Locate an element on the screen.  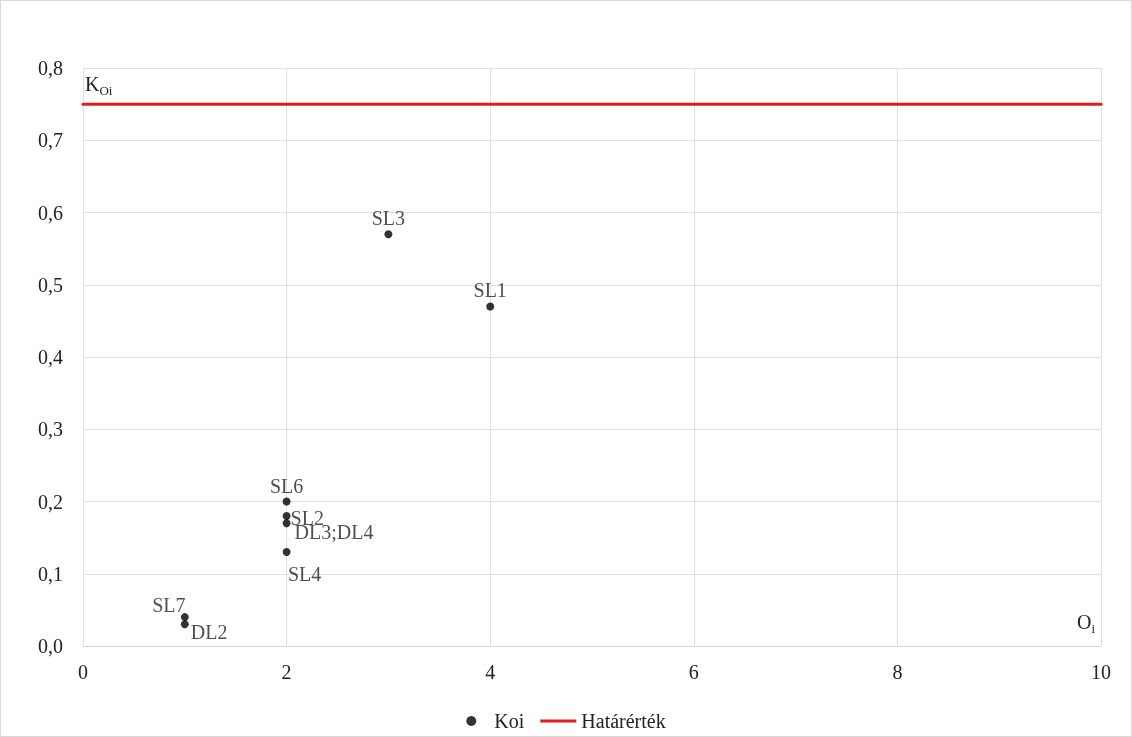
y-tick-label: 0,6 is located at coordinates (50, 212).